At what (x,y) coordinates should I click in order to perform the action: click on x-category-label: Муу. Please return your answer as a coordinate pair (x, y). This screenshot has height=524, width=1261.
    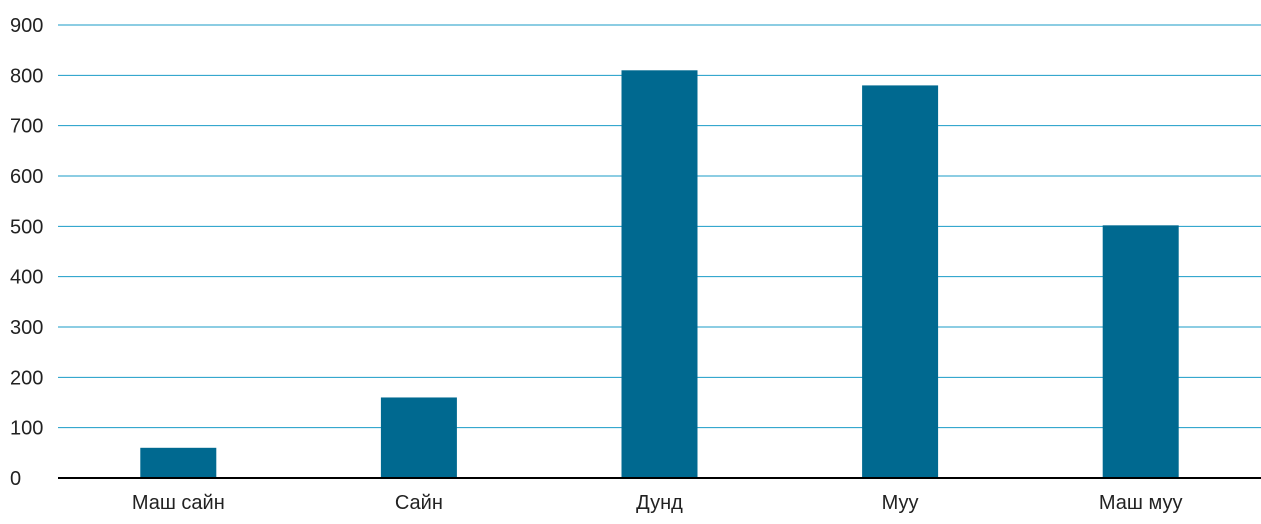
    Looking at the image, I should click on (900, 503).